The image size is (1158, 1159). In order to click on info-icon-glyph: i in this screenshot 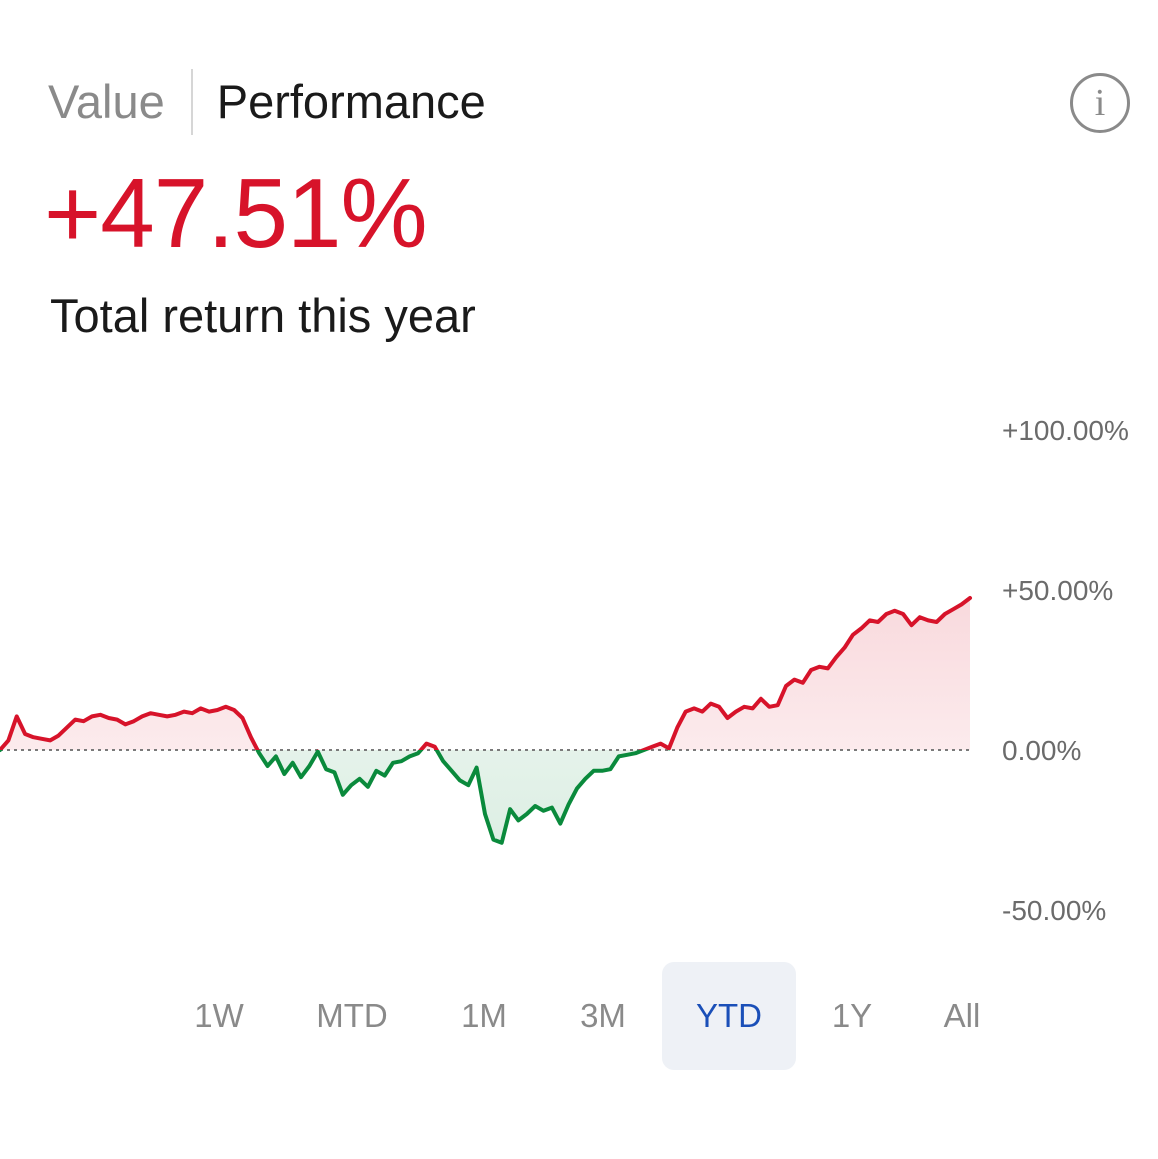, I will do `click(1100, 103)`.